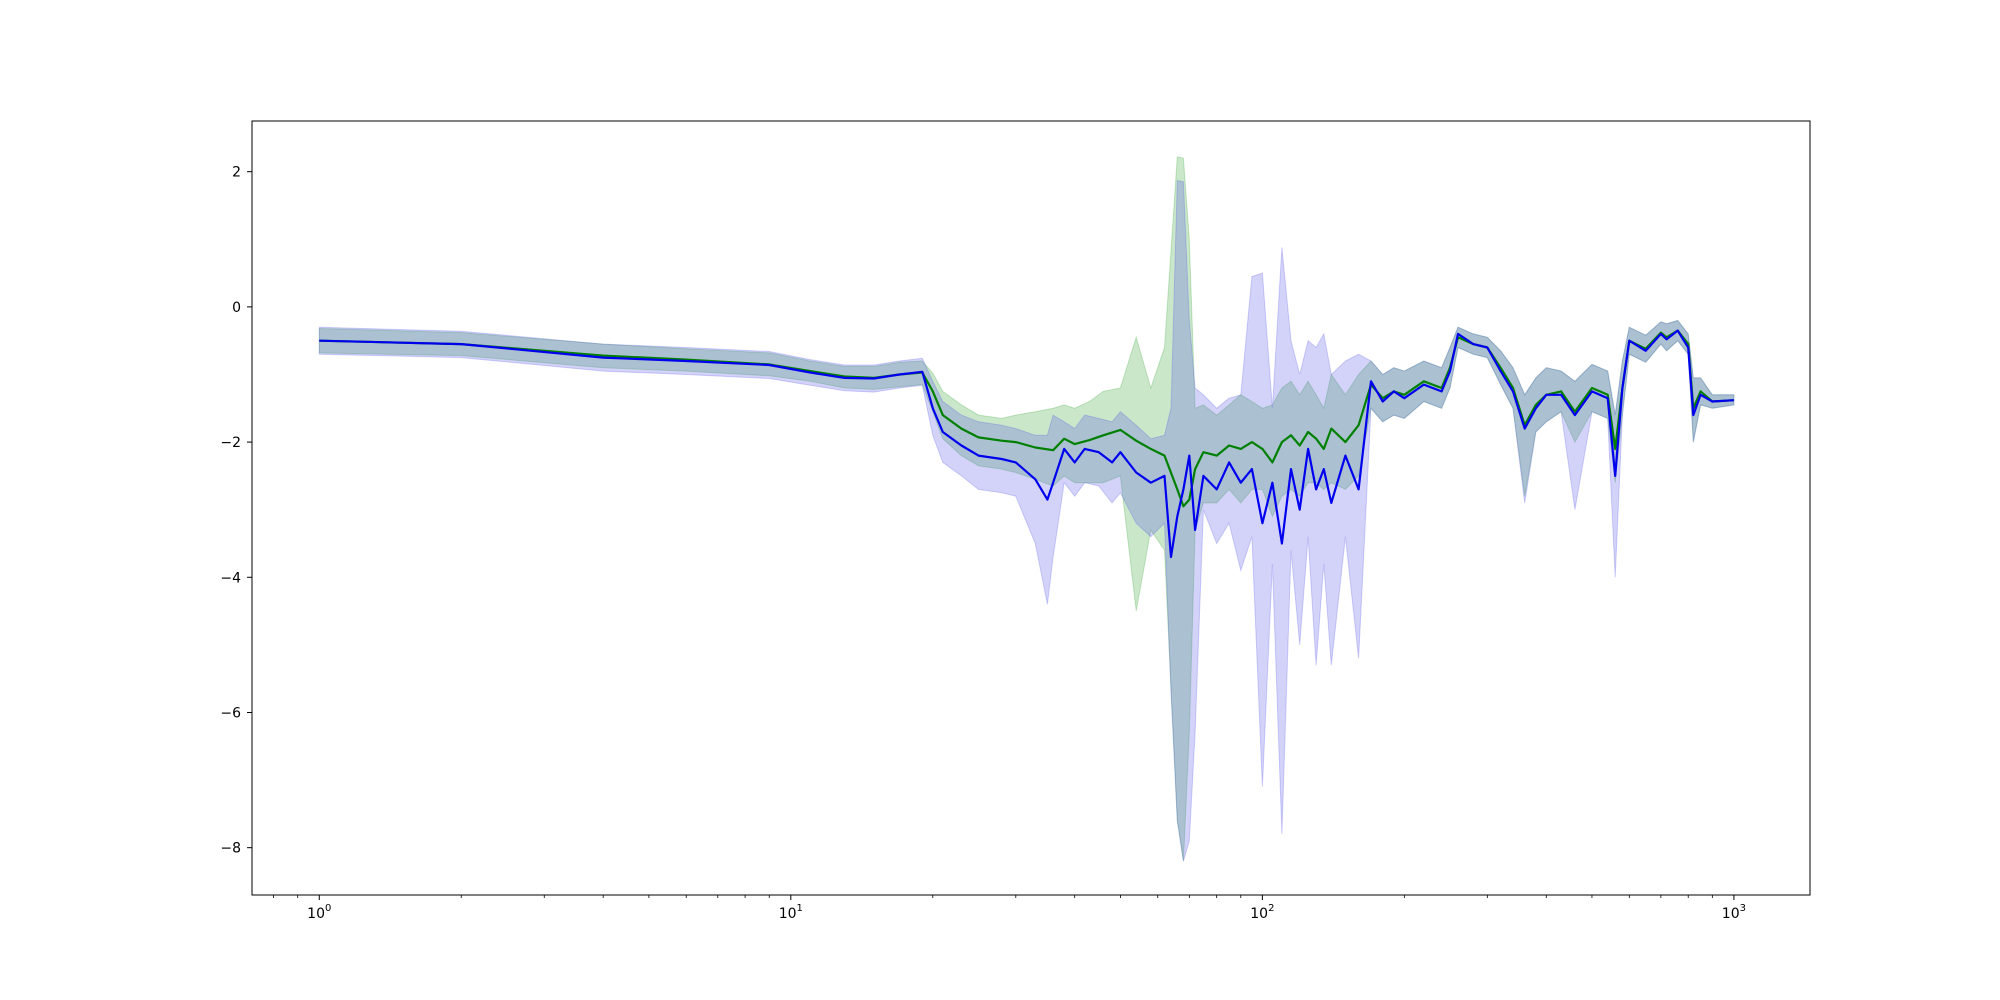  Describe the element at coordinates (1262, 912) in the screenshot. I see `x-tick-label: 10²` at that location.